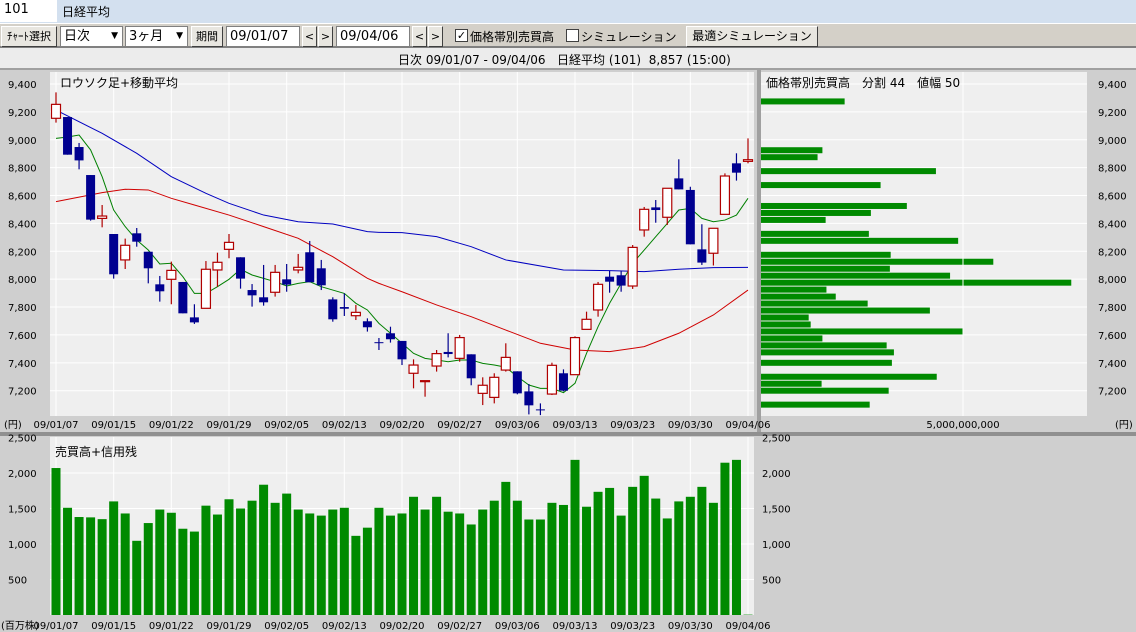  I want to click on stock-code-input: 101, so click(28, 11).